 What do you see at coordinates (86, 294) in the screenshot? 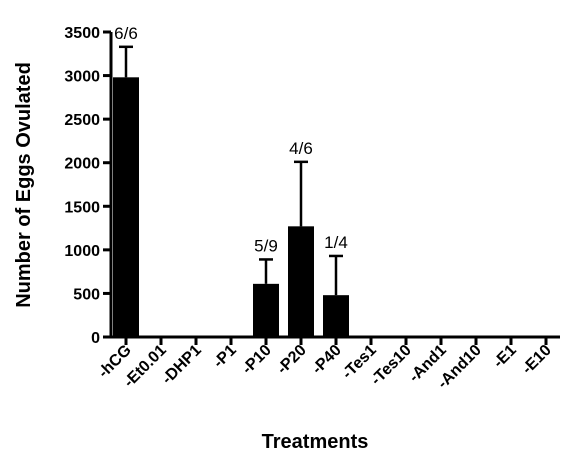
I see `y-tick-label: 500` at bounding box center [86, 294].